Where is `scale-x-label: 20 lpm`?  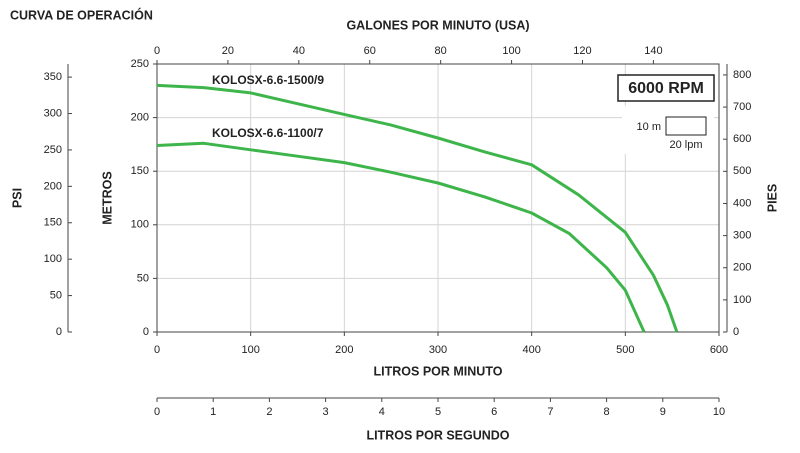 scale-x-label: 20 lpm is located at coordinates (685, 145).